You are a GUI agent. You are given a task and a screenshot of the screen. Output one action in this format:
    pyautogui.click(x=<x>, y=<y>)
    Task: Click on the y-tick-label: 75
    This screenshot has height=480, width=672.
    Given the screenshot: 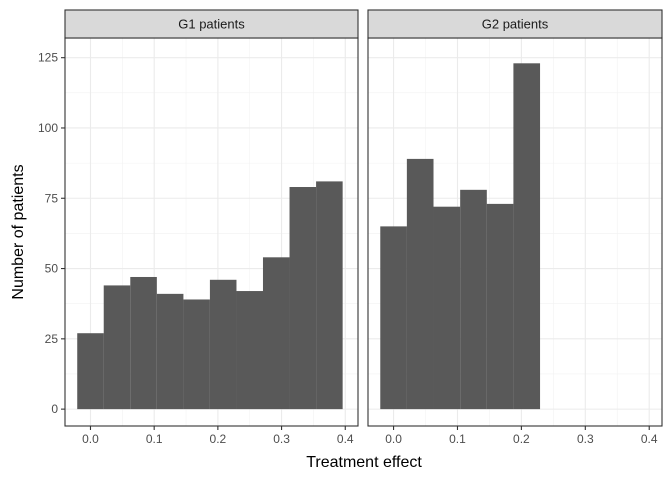 What is the action you would take?
    pyautogui.click(x=52, y=198)
    